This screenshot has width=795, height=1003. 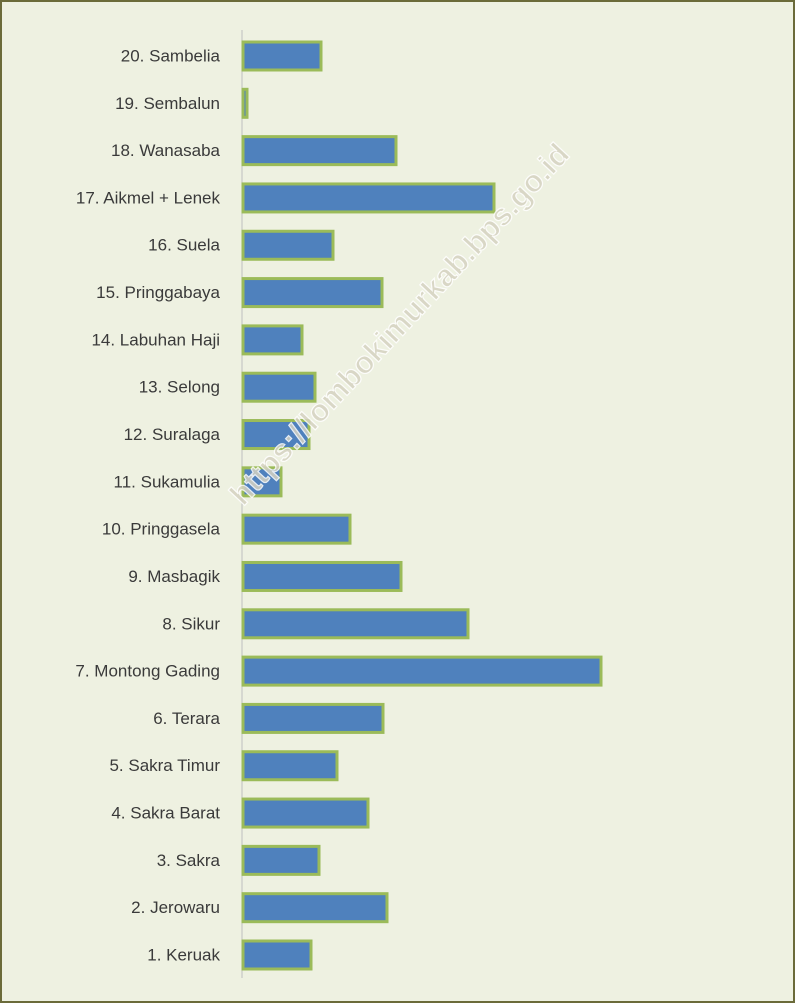 What do you see at coordinates (167, 103) in the screenshot?
I see `category-label: 19. Sembalun` at bounding box center [167, 103].